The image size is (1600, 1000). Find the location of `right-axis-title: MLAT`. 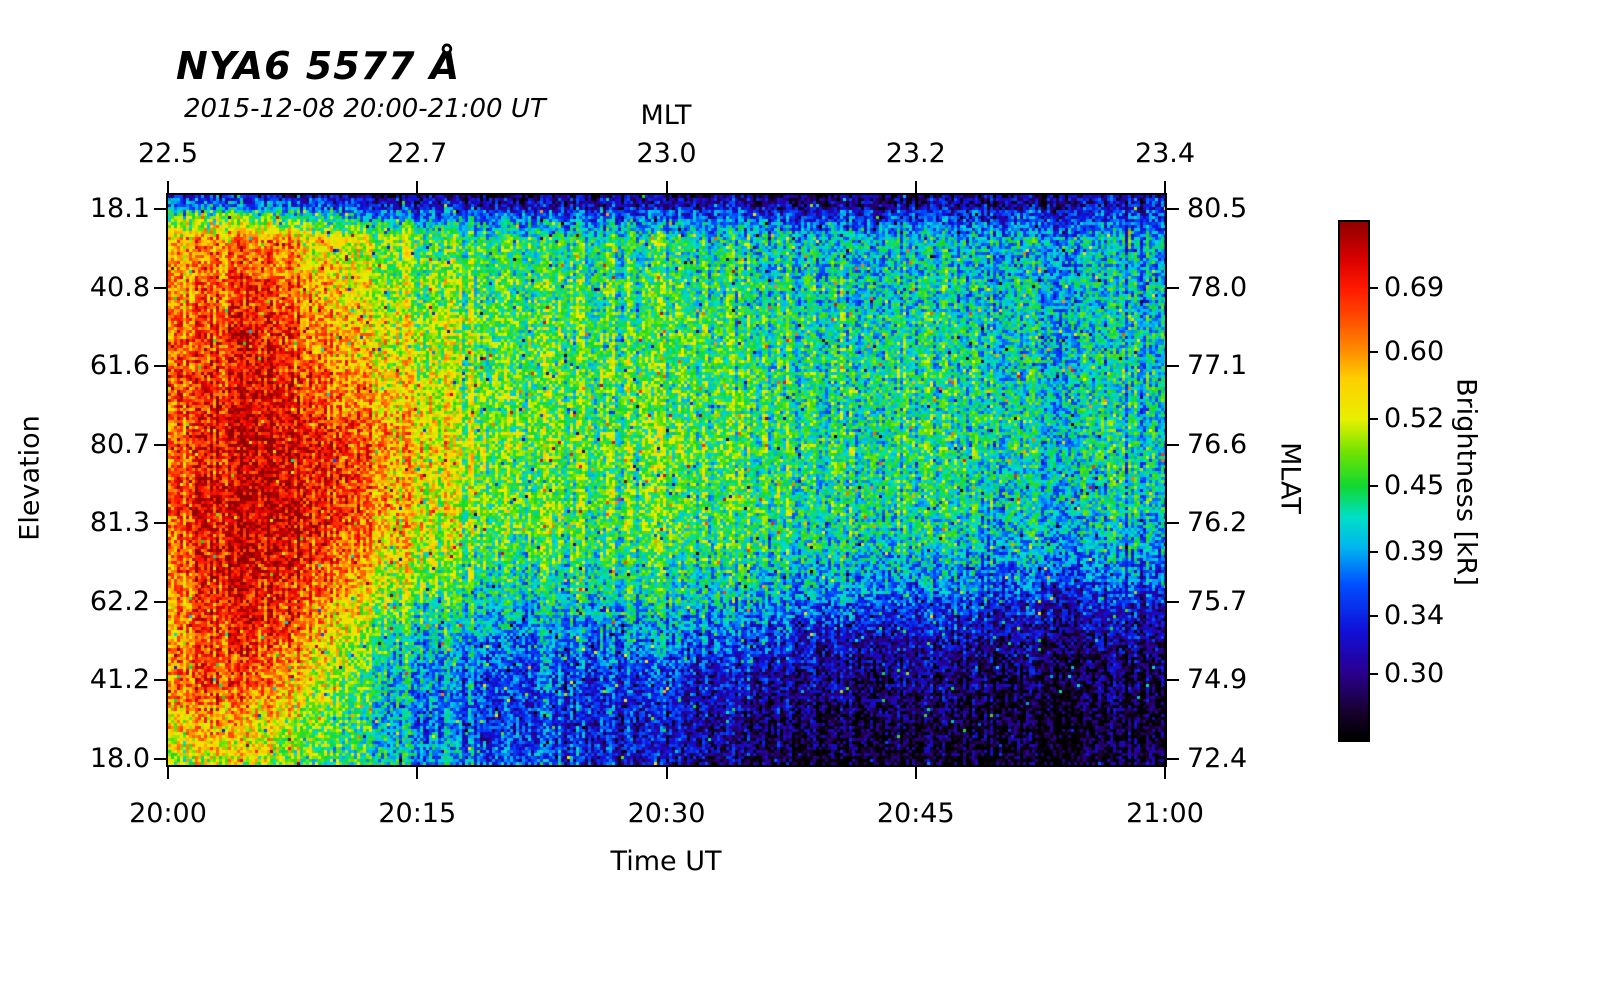

right-axis-title: MLAT is located at coordinates (1290, 478).